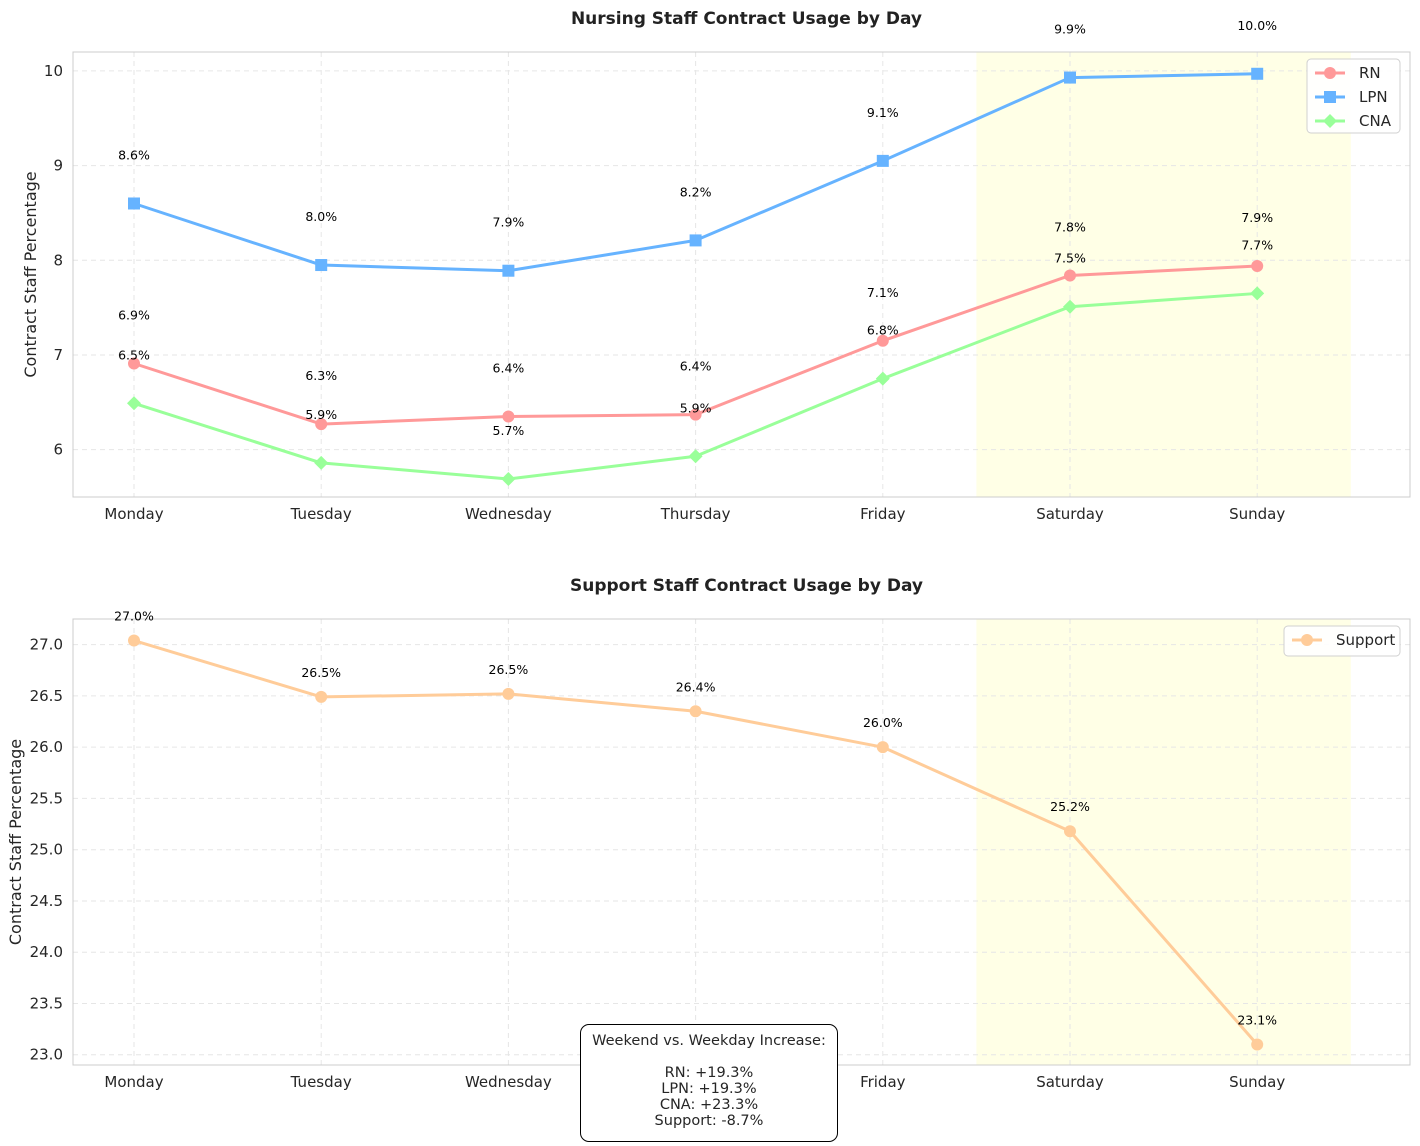 This screenshot has height=1146, width=1420. What do you see at coordinates (1330, 121) in the screenshot?
I see `legend-marker-cna` at bounding box center [1330, 121].